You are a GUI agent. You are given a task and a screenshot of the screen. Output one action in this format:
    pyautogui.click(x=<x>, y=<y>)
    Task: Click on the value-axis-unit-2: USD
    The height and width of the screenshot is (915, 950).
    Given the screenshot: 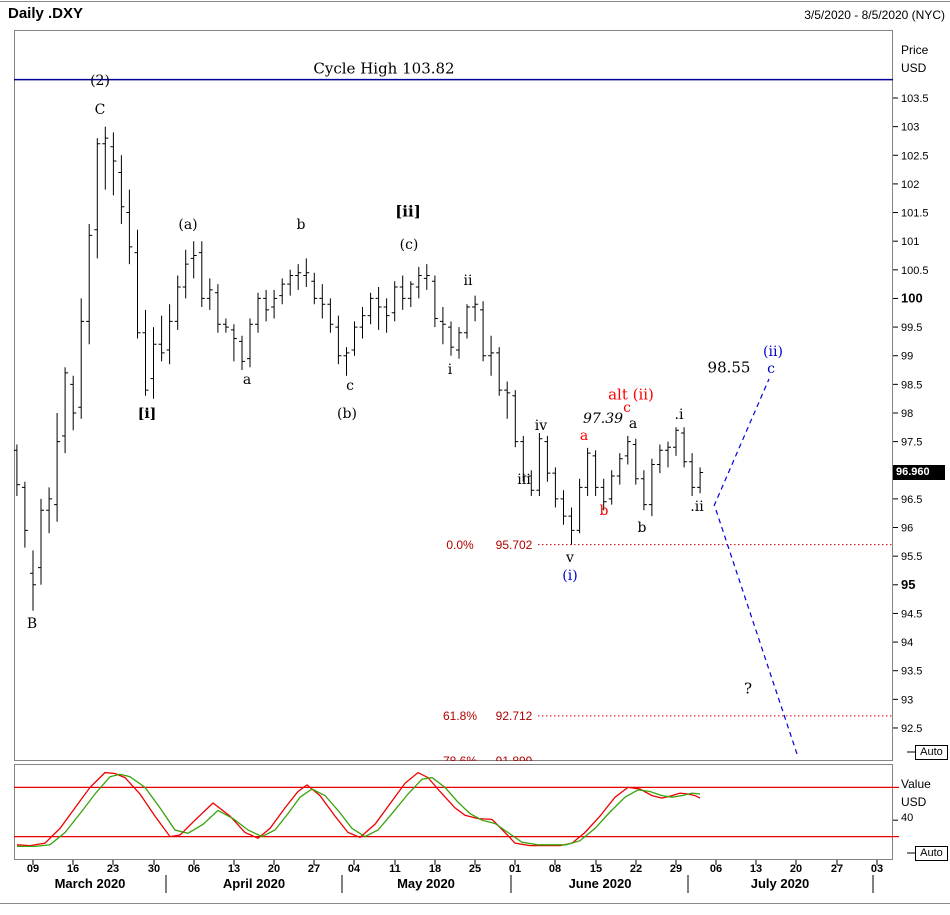 What is the action you would take?
    pyautogui.click(x=914, y=802)
    